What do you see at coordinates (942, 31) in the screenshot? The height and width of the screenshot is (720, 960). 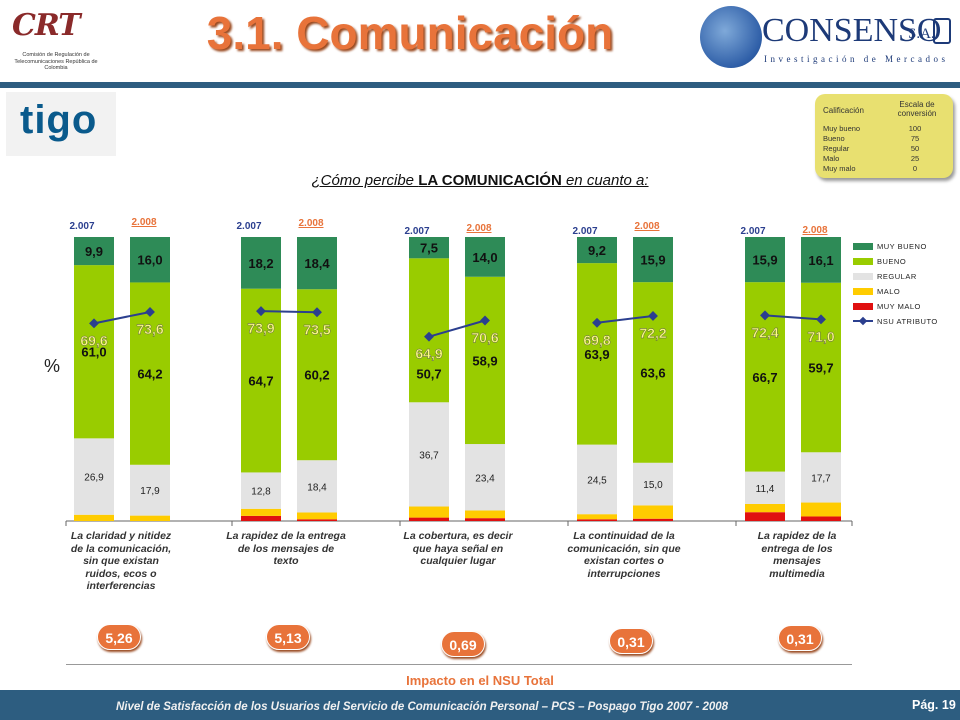 I see `consenso-mark-icon` at bounding box center [942, 31].